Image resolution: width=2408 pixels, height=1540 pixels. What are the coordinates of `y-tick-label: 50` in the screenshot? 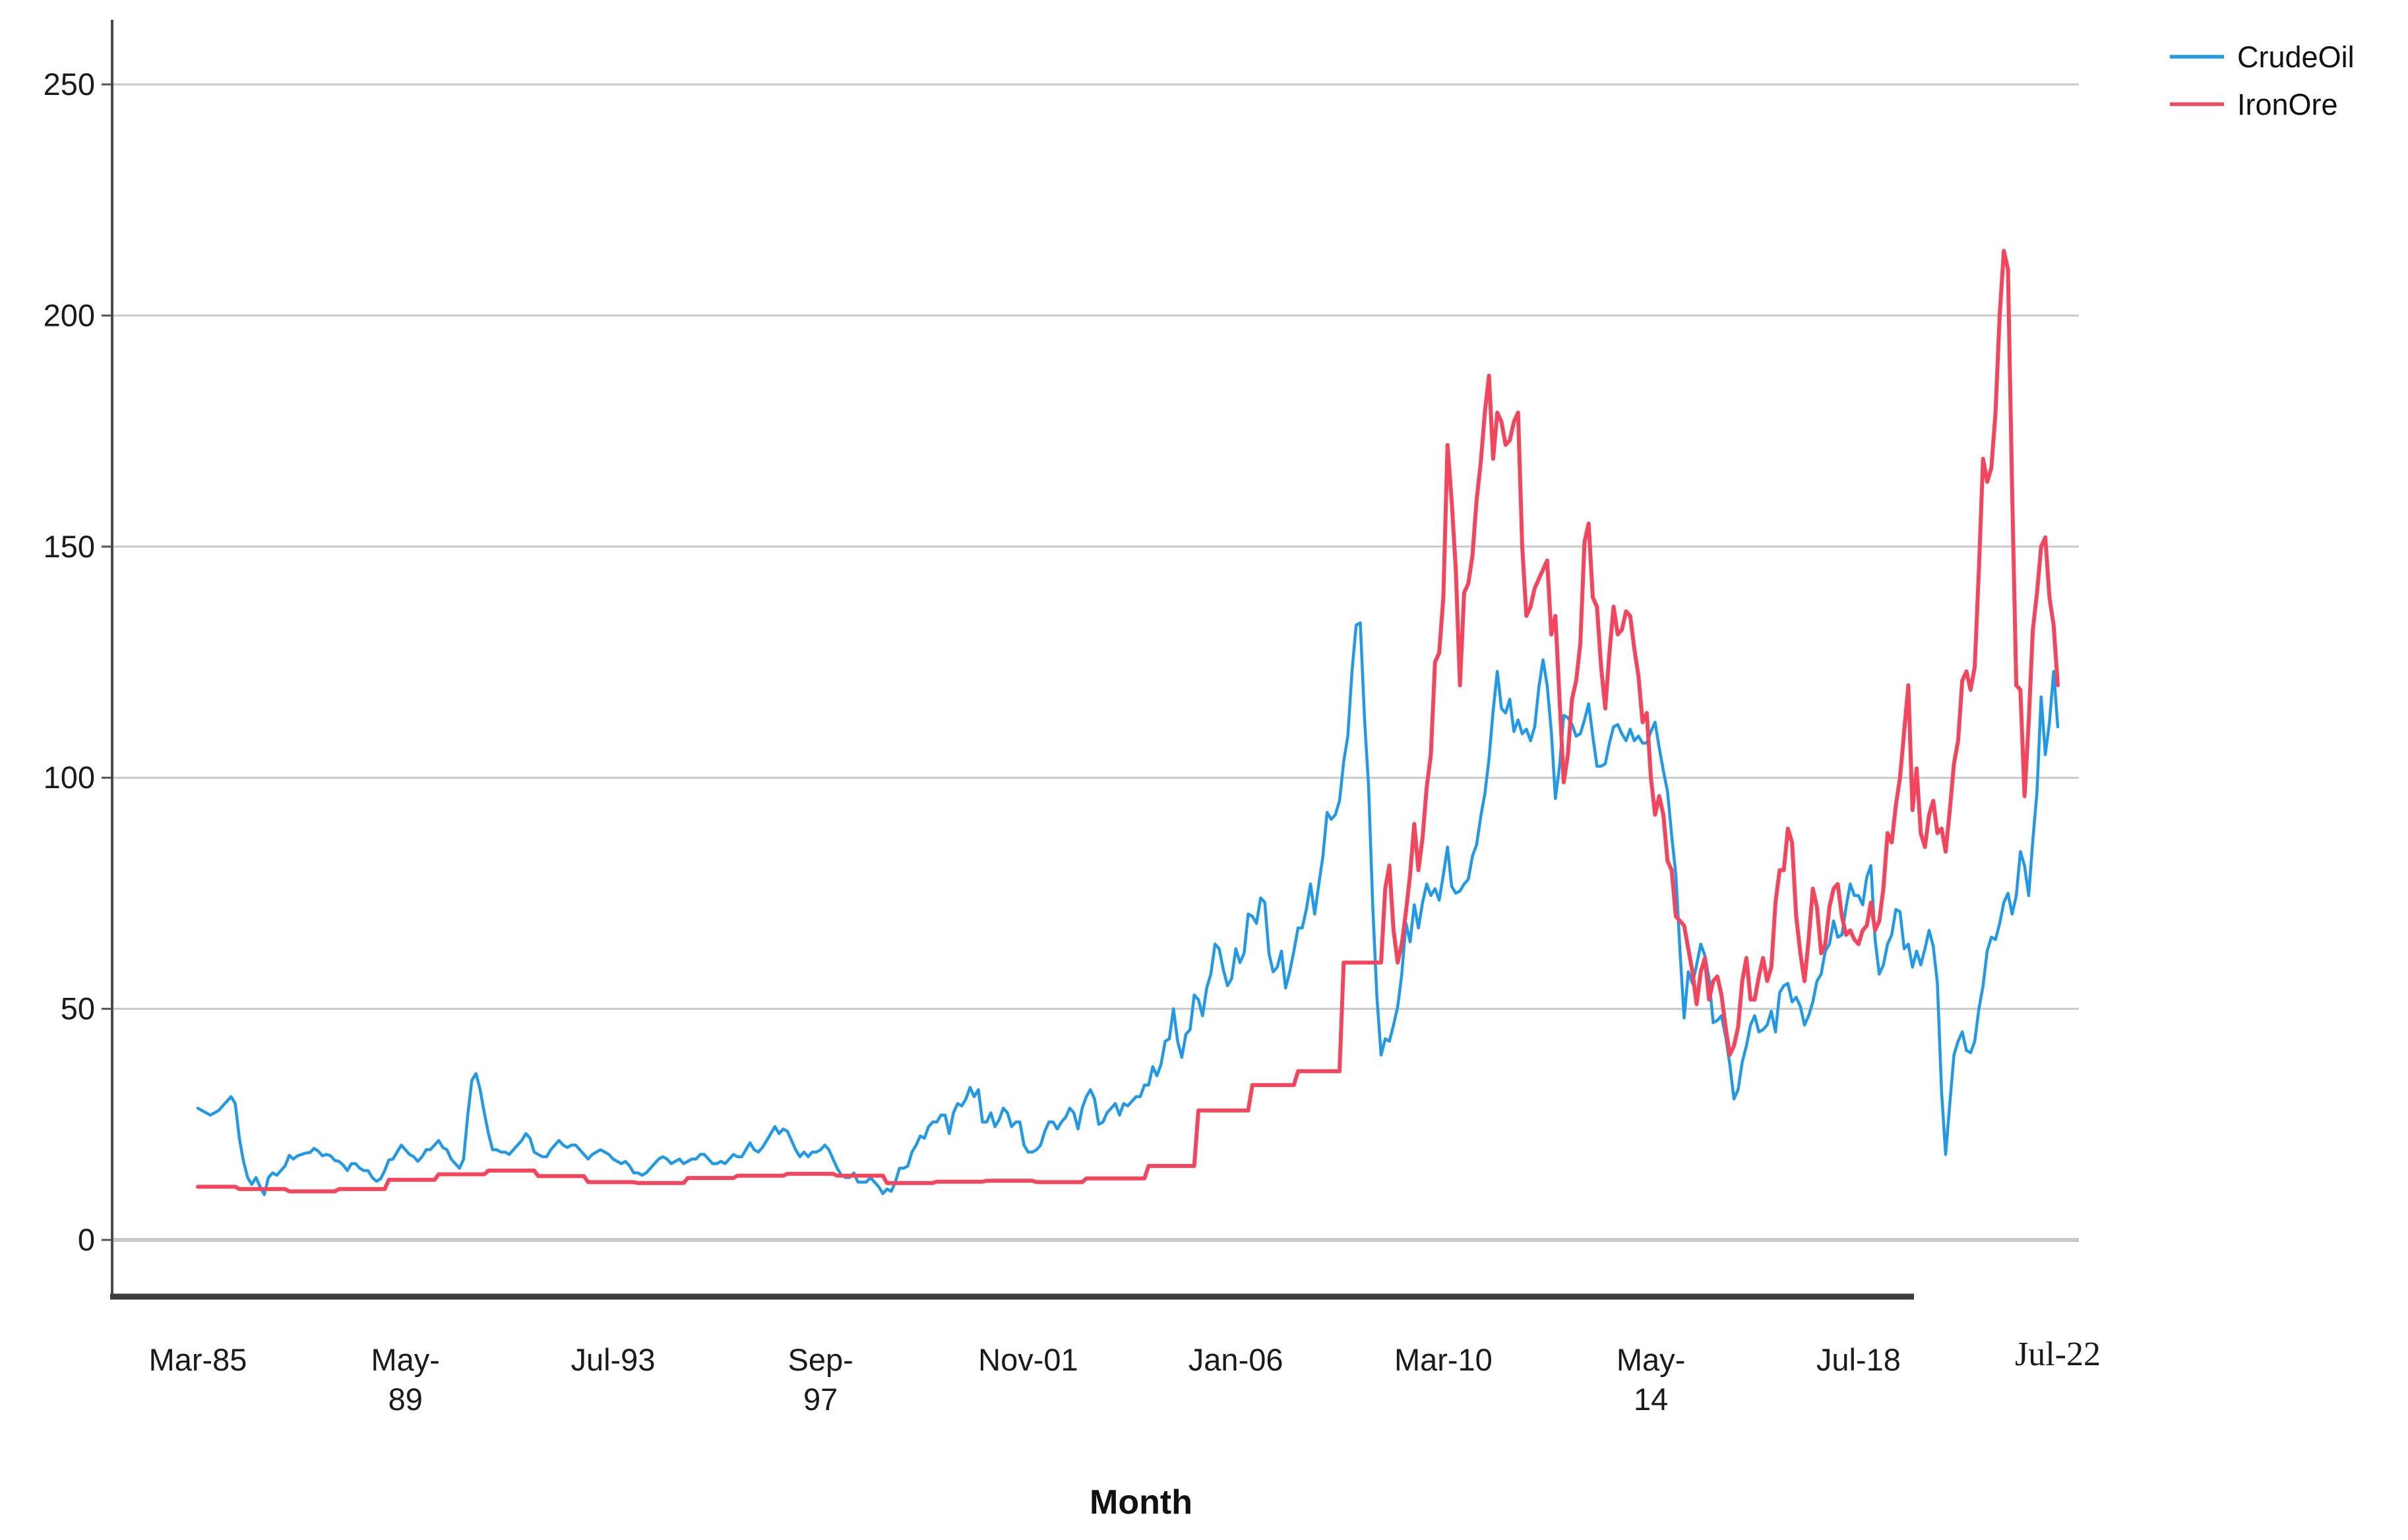 It's located at (78, 1008).